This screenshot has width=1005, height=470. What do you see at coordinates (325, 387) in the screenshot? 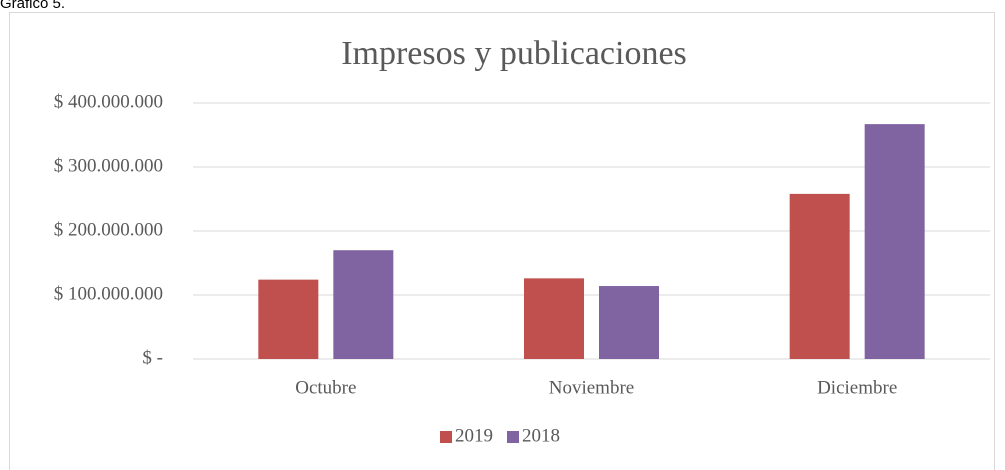
I see `x-tick-label: Octubre` at bounding box center [325, 387].